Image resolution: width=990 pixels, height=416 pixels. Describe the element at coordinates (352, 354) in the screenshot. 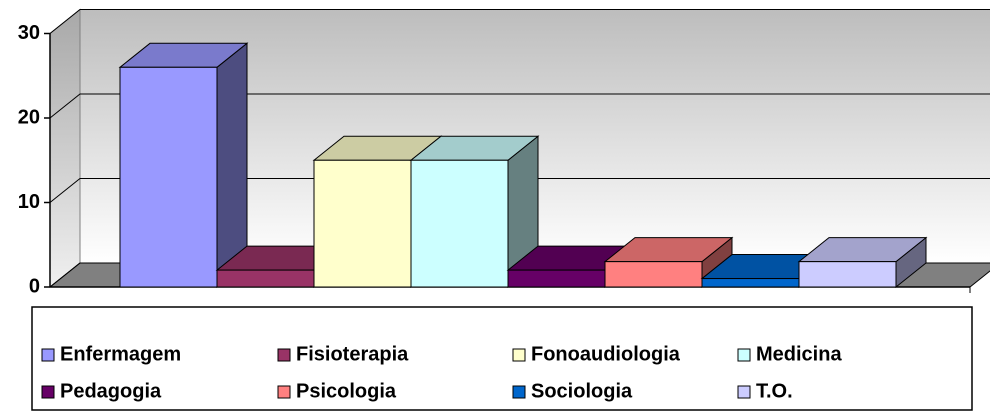

I see `legend-label: Fisioterapia` at that location.